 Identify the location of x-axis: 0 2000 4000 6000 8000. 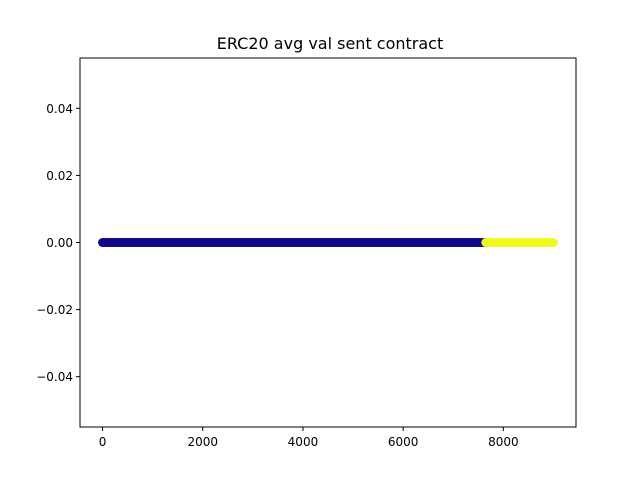
(309, 438).